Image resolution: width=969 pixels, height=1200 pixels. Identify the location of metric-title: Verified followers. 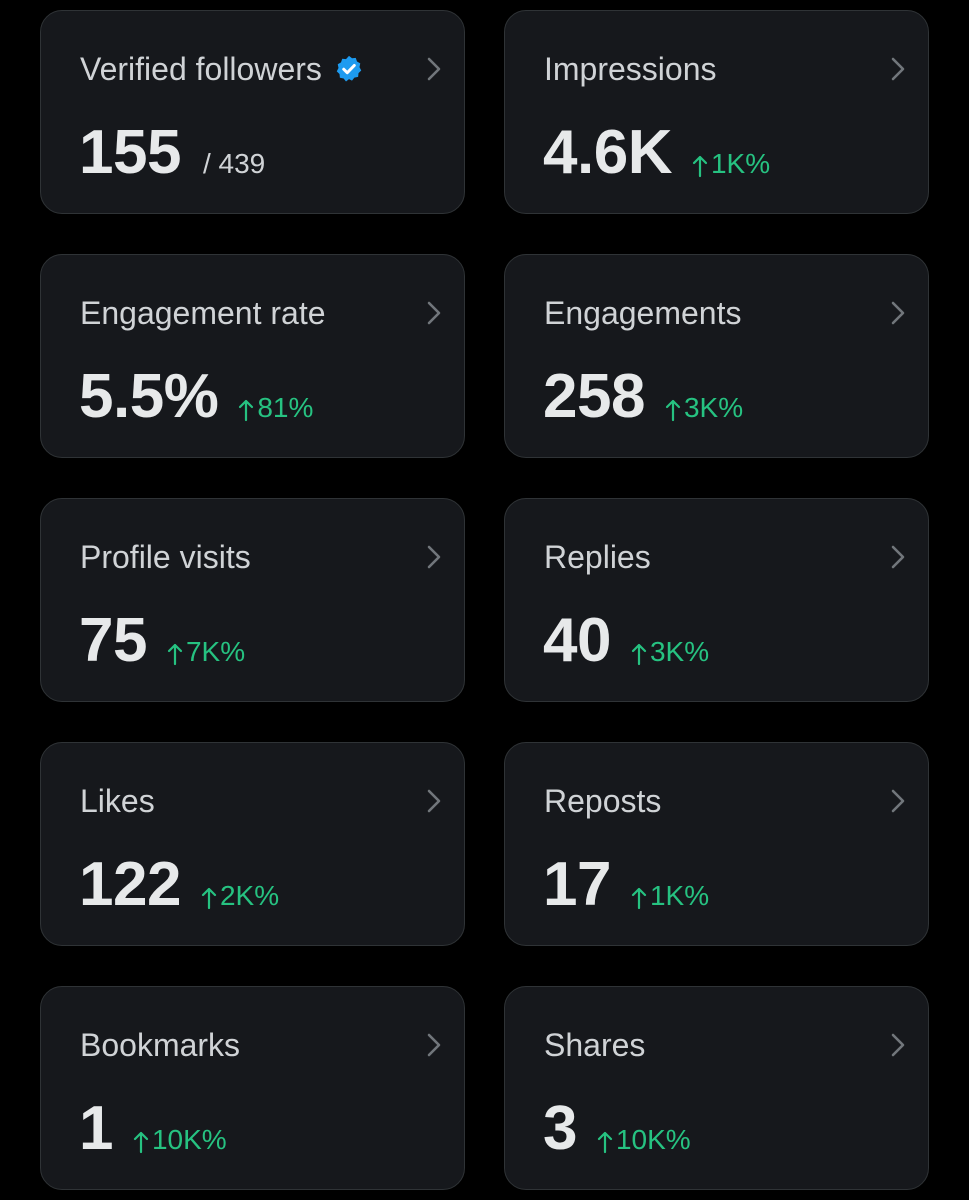
(222, 69).